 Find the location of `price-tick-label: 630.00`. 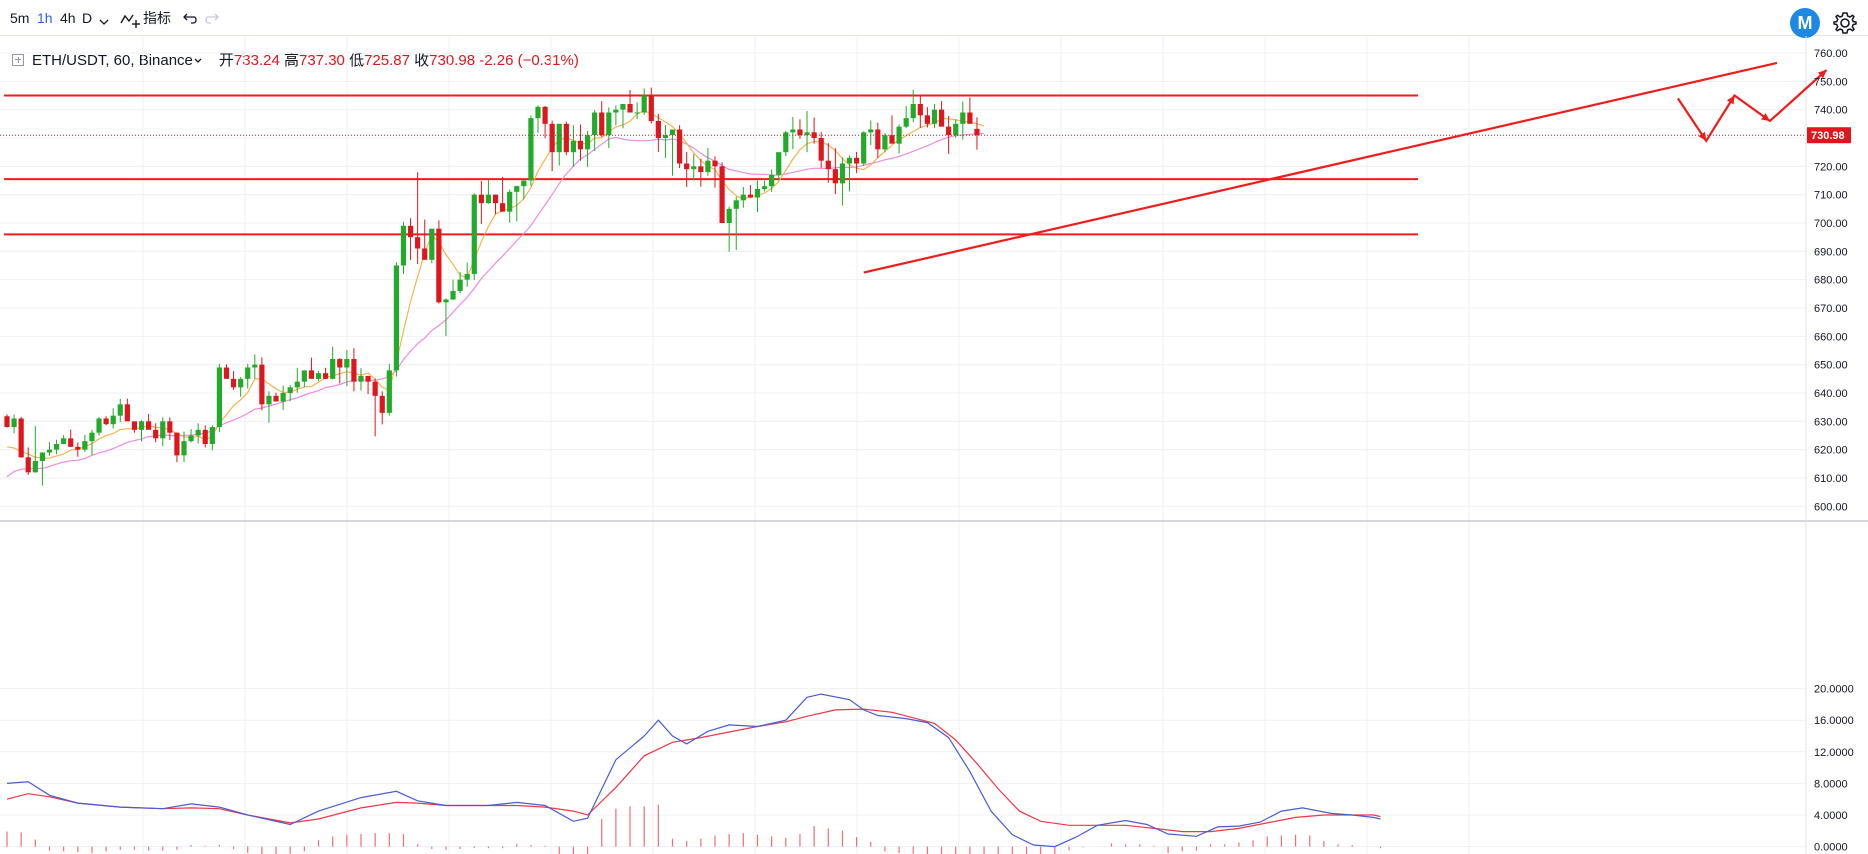

price-tick-label: 630.00 is located at coordinates (1831, 422).